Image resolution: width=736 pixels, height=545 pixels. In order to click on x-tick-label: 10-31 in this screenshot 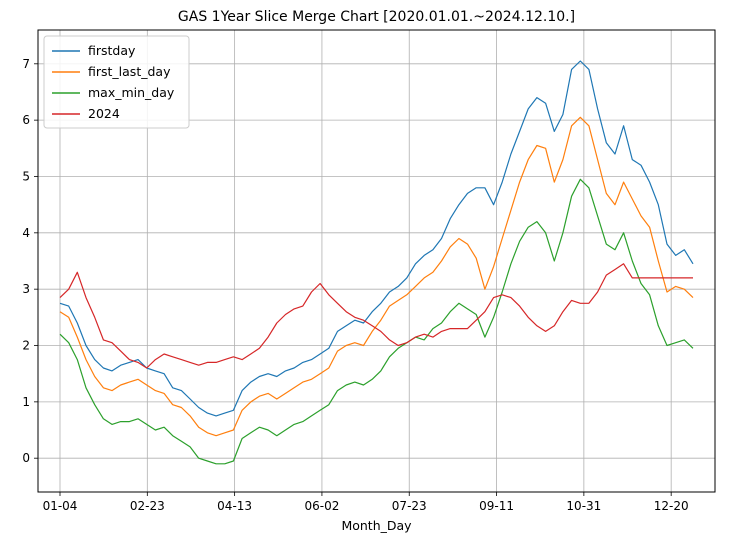, I will do `click(583, 506)`.